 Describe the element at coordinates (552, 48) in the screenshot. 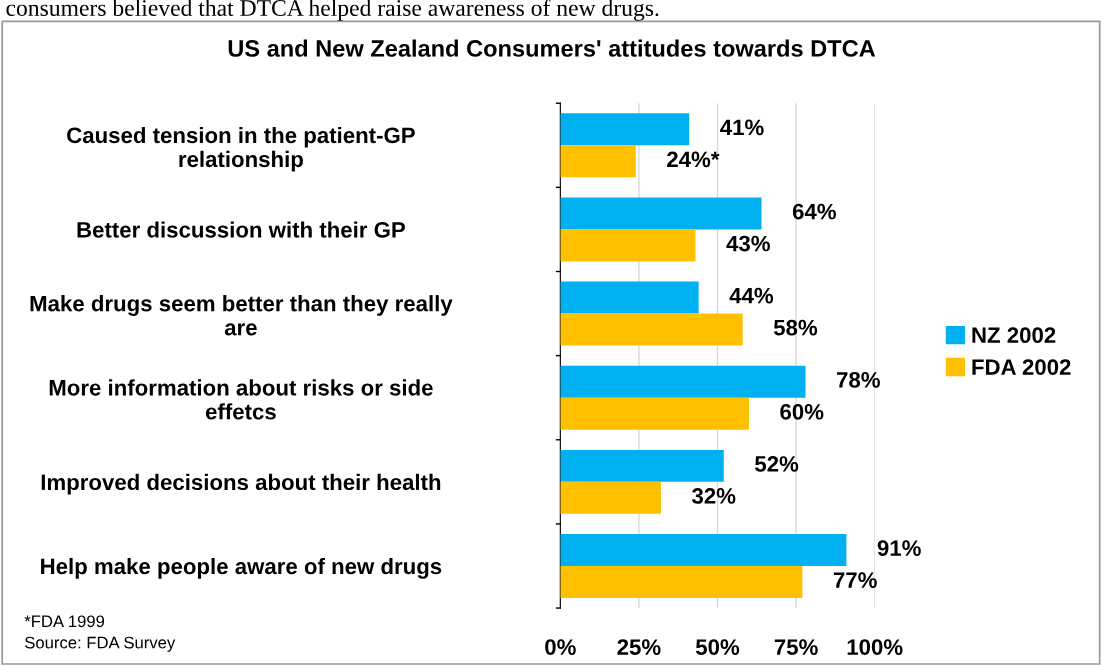

I see `chart-title: US and New Zealand Consumers' attitudes towards DTCA` at that location.